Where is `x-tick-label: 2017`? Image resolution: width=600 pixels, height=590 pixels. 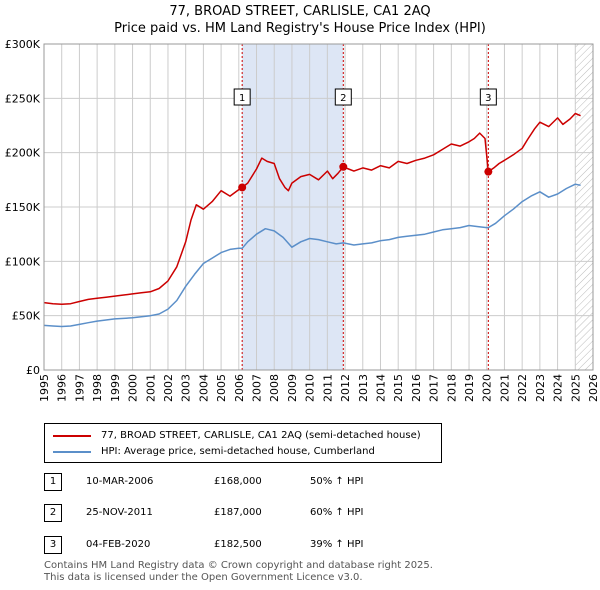 x-tick-label: 2017 is located at coordinates (434, 388).